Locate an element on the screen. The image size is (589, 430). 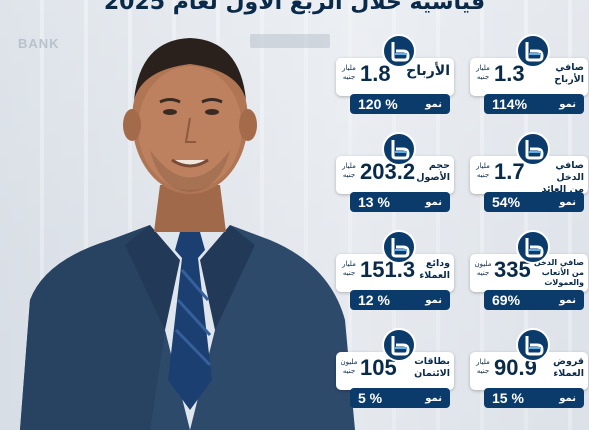
growth-badge: نمو 13 % is located at coordinates (400, 202).